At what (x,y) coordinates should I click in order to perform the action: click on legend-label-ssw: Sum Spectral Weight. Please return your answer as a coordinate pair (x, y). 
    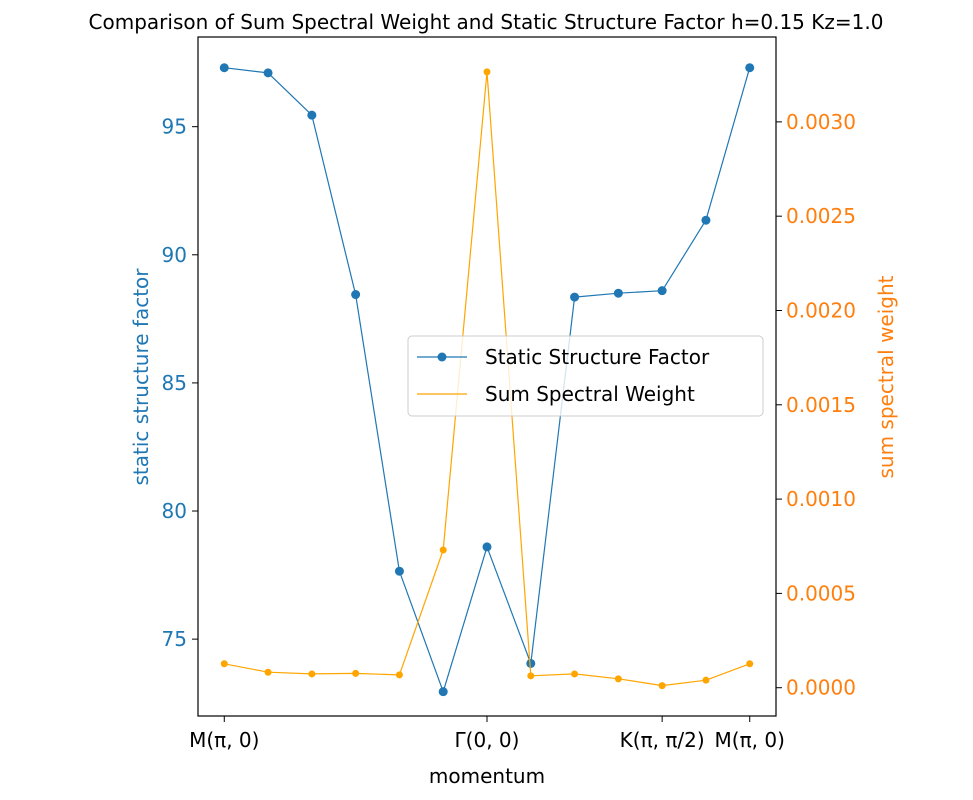
    Looking at the image, I should click on (590, 394).